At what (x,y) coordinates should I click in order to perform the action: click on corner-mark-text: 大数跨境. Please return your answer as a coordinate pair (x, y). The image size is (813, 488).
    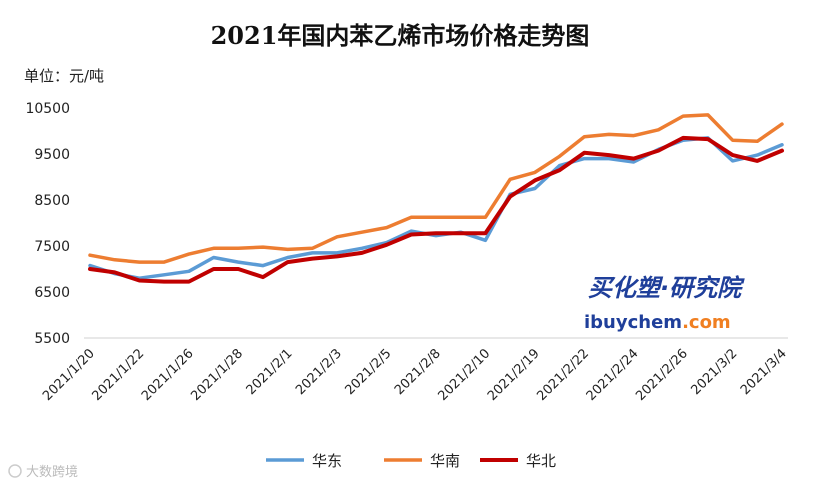
    Looking at the image, I should click on (52, 472).